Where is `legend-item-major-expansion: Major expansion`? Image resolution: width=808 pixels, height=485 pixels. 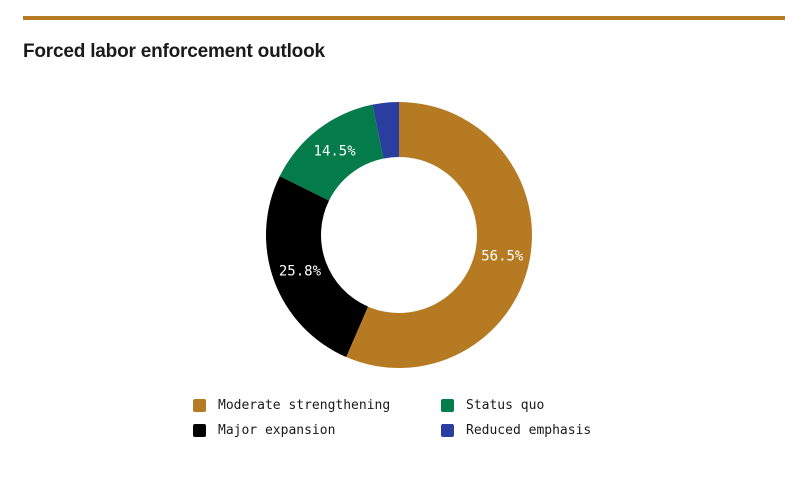
legend-item-major-expansion: Major expansion is located at coordinates (317, 430).